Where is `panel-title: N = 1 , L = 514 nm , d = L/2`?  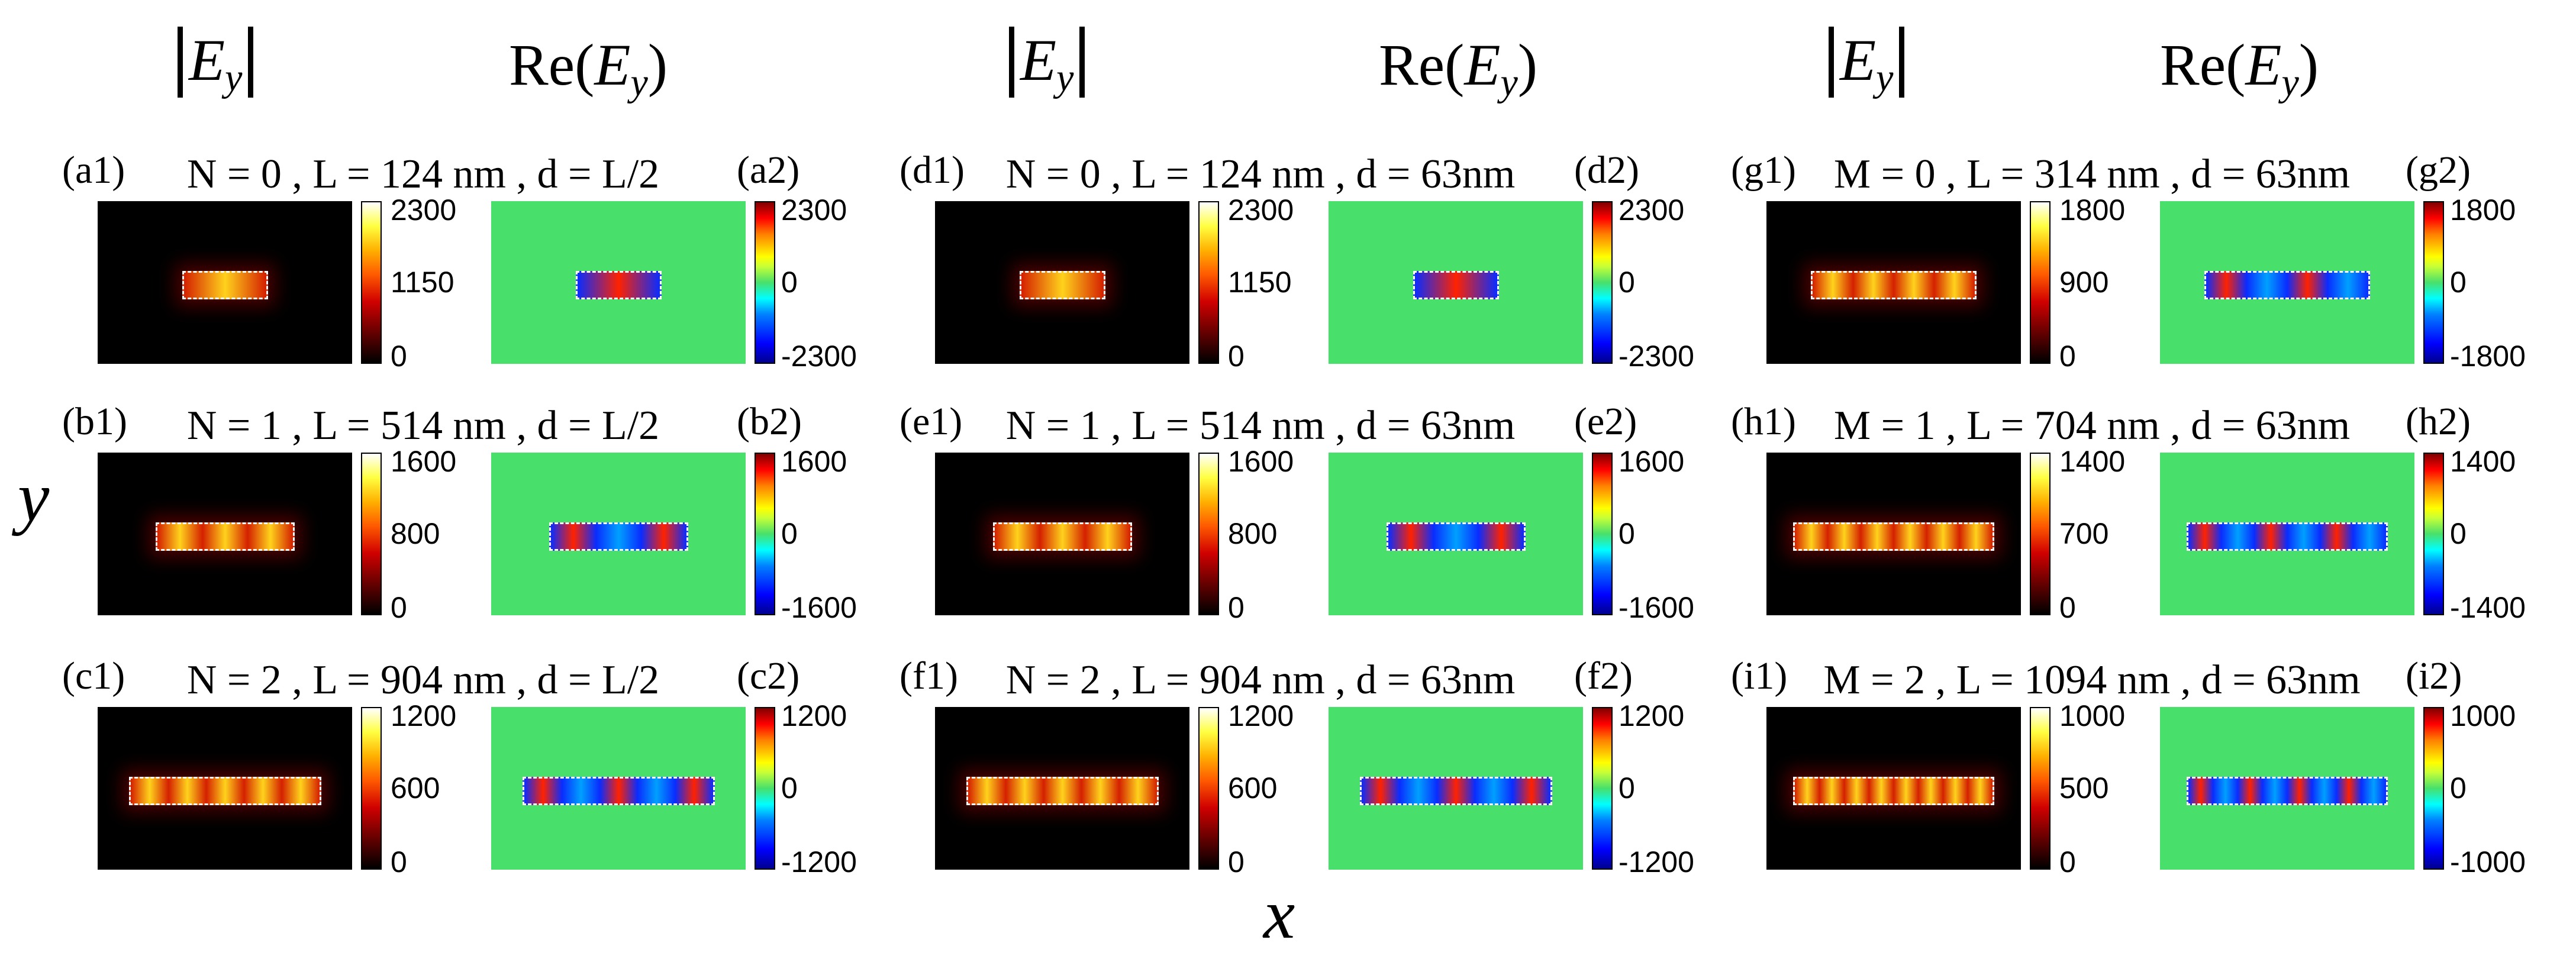
panel-title: N = 1 , L = 514 nm , d = L/2 is located at coordinates (423, 425).